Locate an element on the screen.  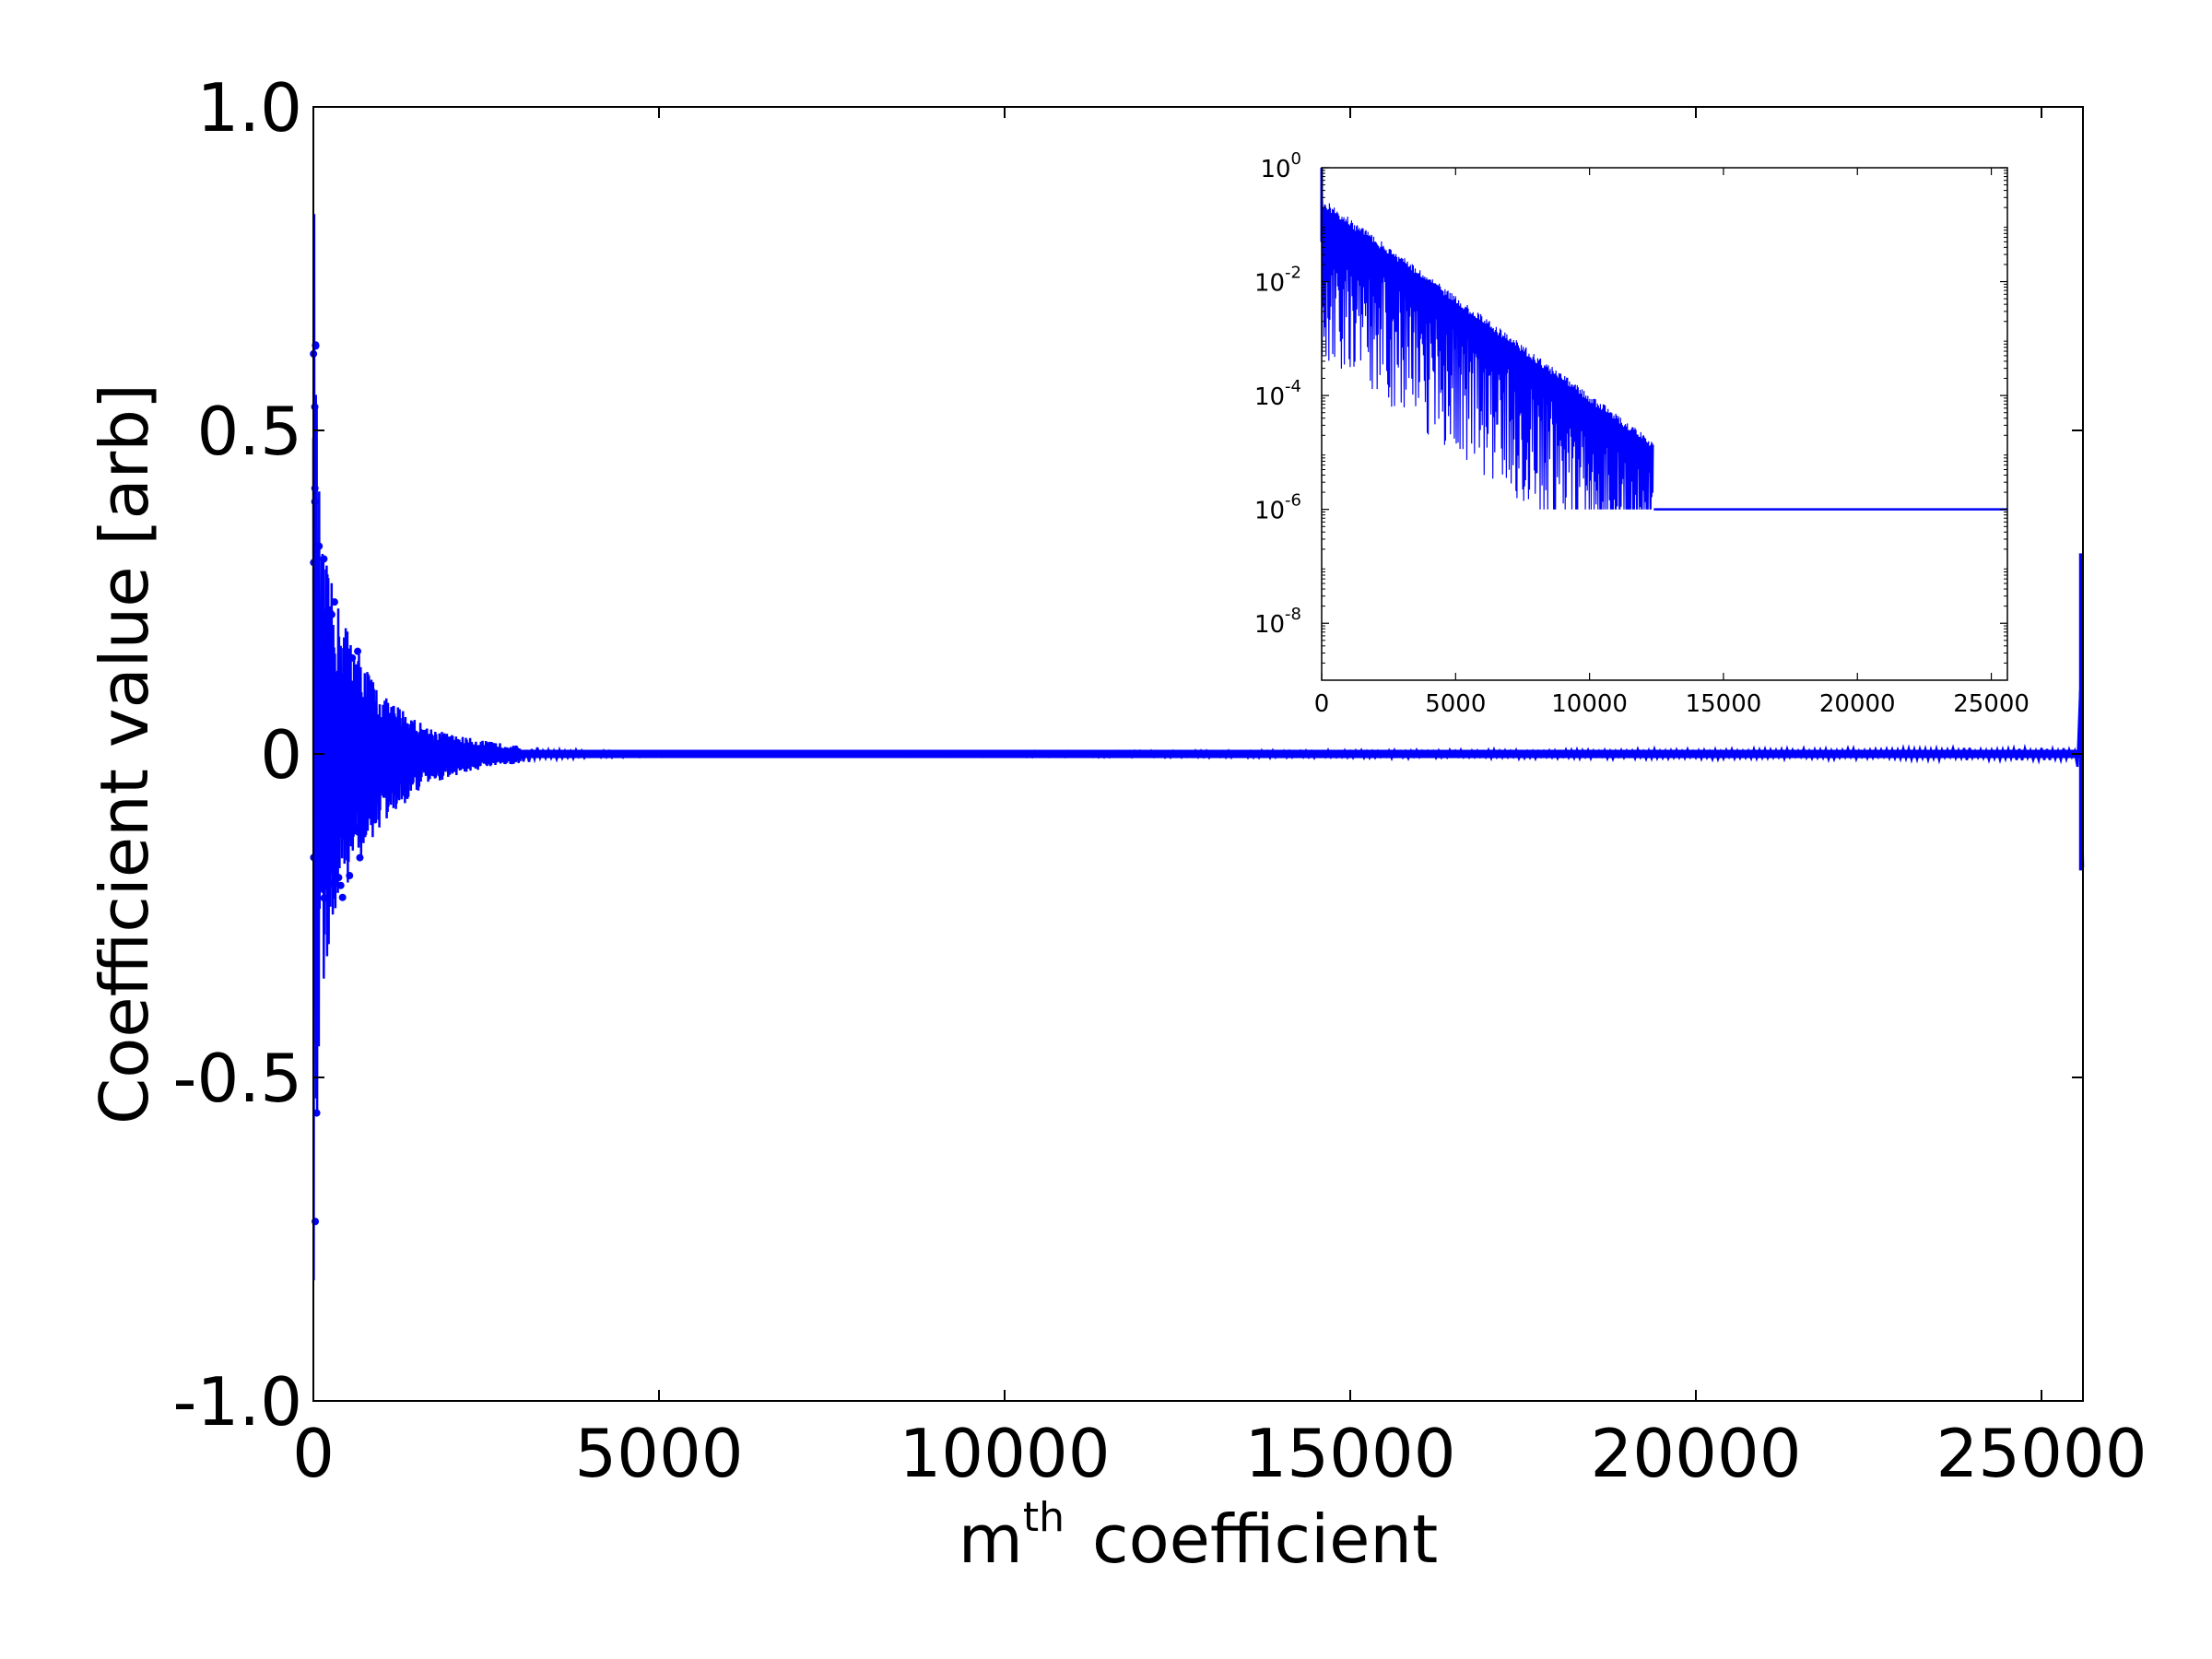
inset-y-tick-exponent: -6 is located at coordinates (1293, 501).